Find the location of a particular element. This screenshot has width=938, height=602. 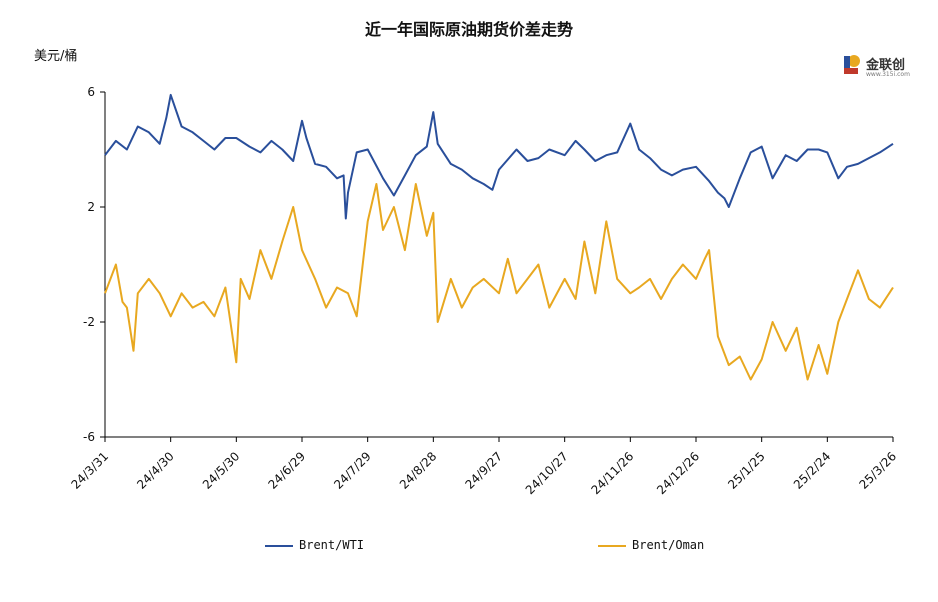

x-tick-label: 24/4/30 is located at coordinates (155, 470).